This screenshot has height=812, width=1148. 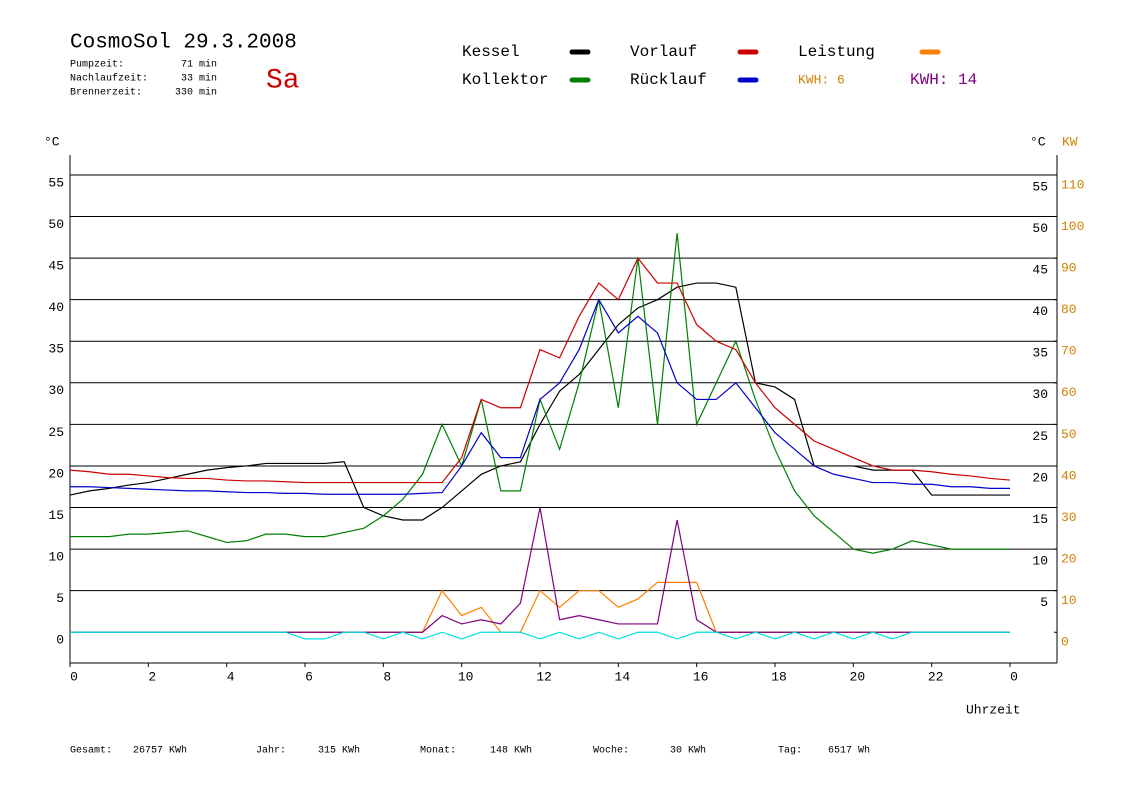 I want to click on y-right-tick-label: 25, so click(x=1040, y=436).